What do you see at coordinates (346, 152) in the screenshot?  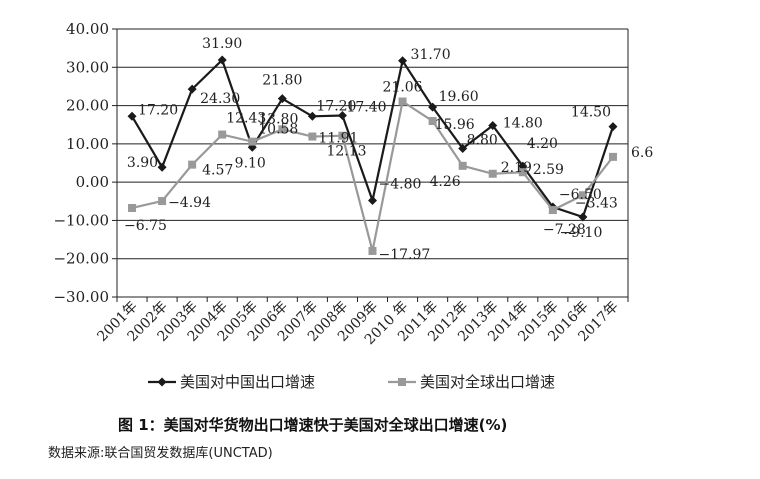 I see `data-label: 12.13` at bounding box center [346, 152].